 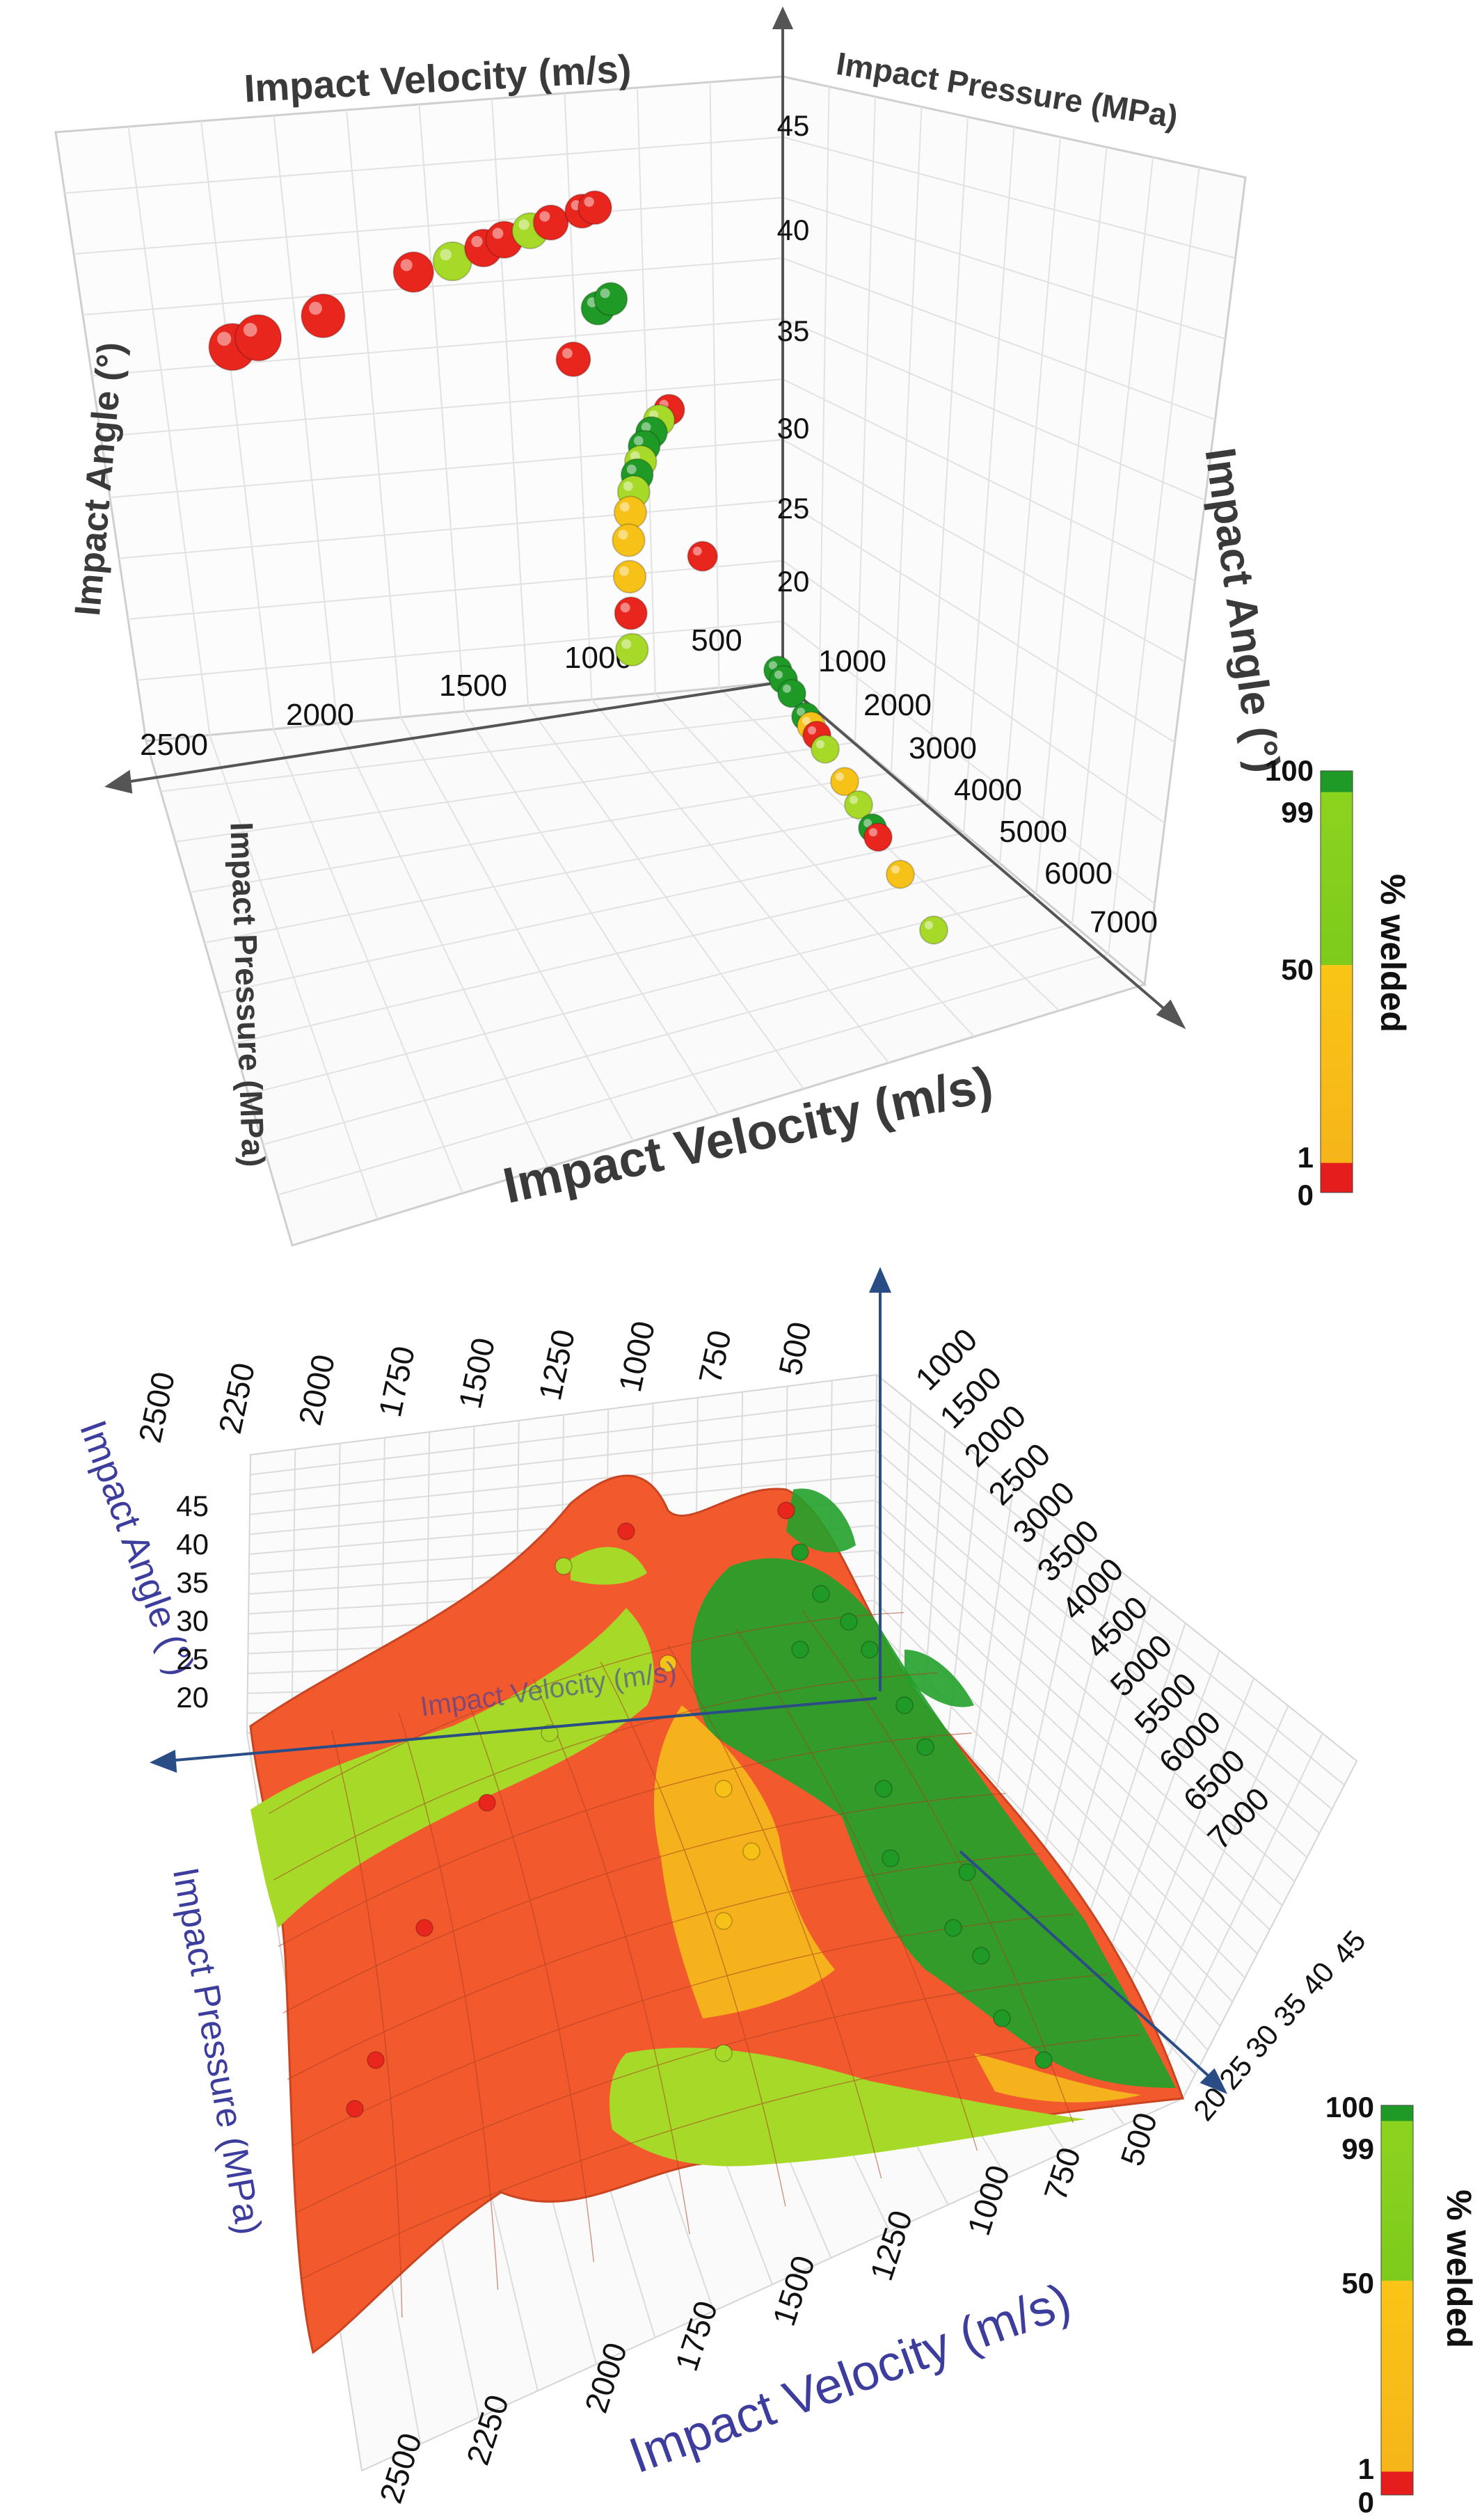 What do you see at coordinates (793, 353) in the screenshot?
I see `angle-ticks: 45 40 35 30 25 20` at bounding box center [793, 353].